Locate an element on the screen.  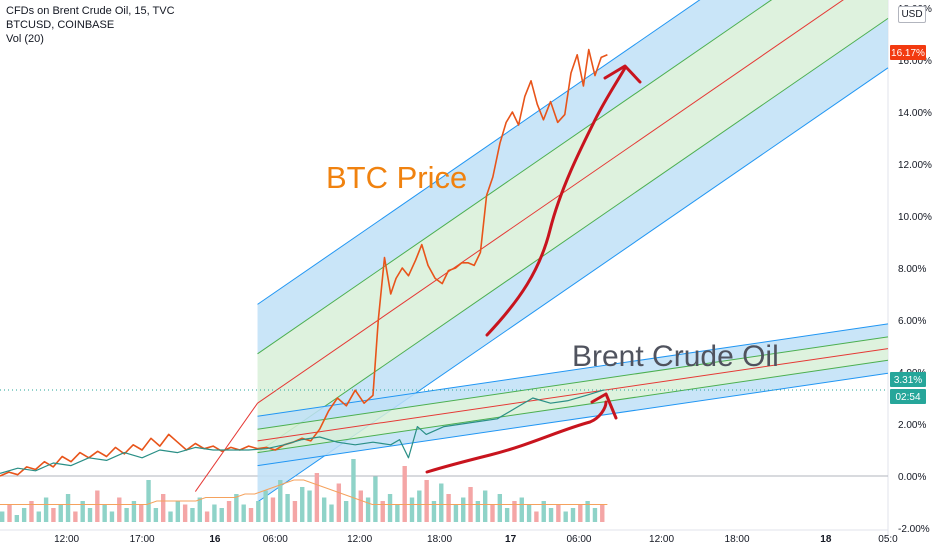
y-tick-label: 2.00% is located at coordinates (912, 425).